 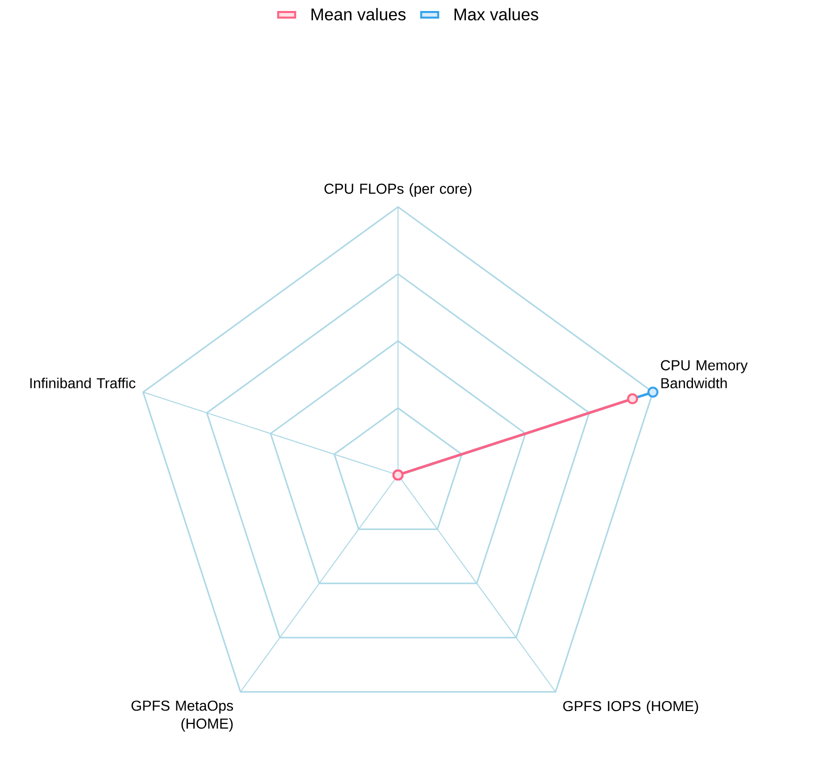 I want to click on spoke-label: GPFS MetaOps (HOME), so click(x=183, y=716).